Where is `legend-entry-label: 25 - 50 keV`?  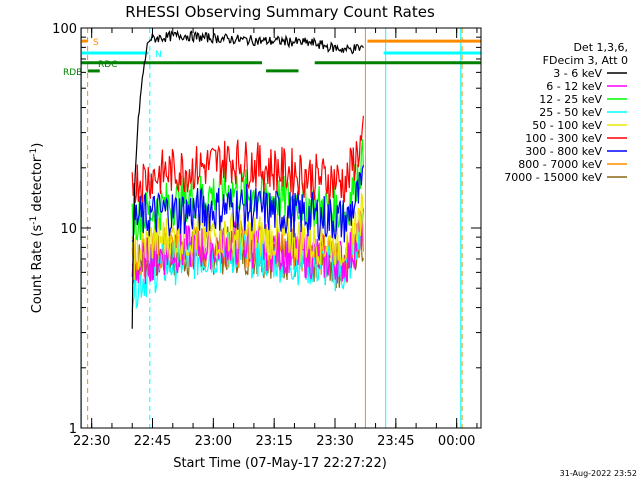 legend-entry-label: 25 - 50 keV is located at coordinates (570, 112).